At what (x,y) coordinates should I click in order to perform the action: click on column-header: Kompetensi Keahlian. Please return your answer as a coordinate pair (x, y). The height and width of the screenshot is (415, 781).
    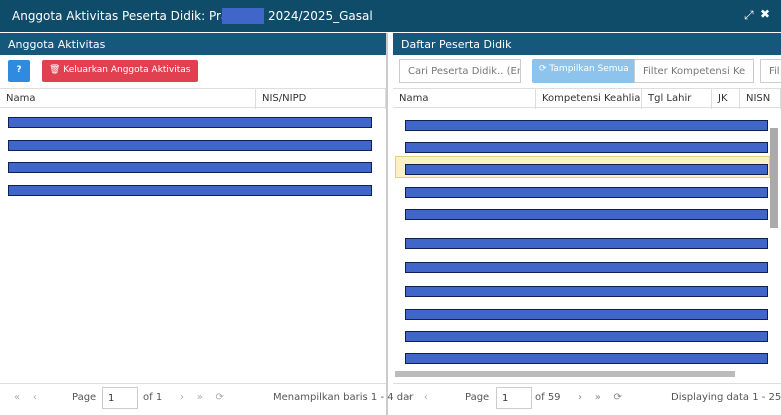
    Looking at the image, I should click on (589, 99).